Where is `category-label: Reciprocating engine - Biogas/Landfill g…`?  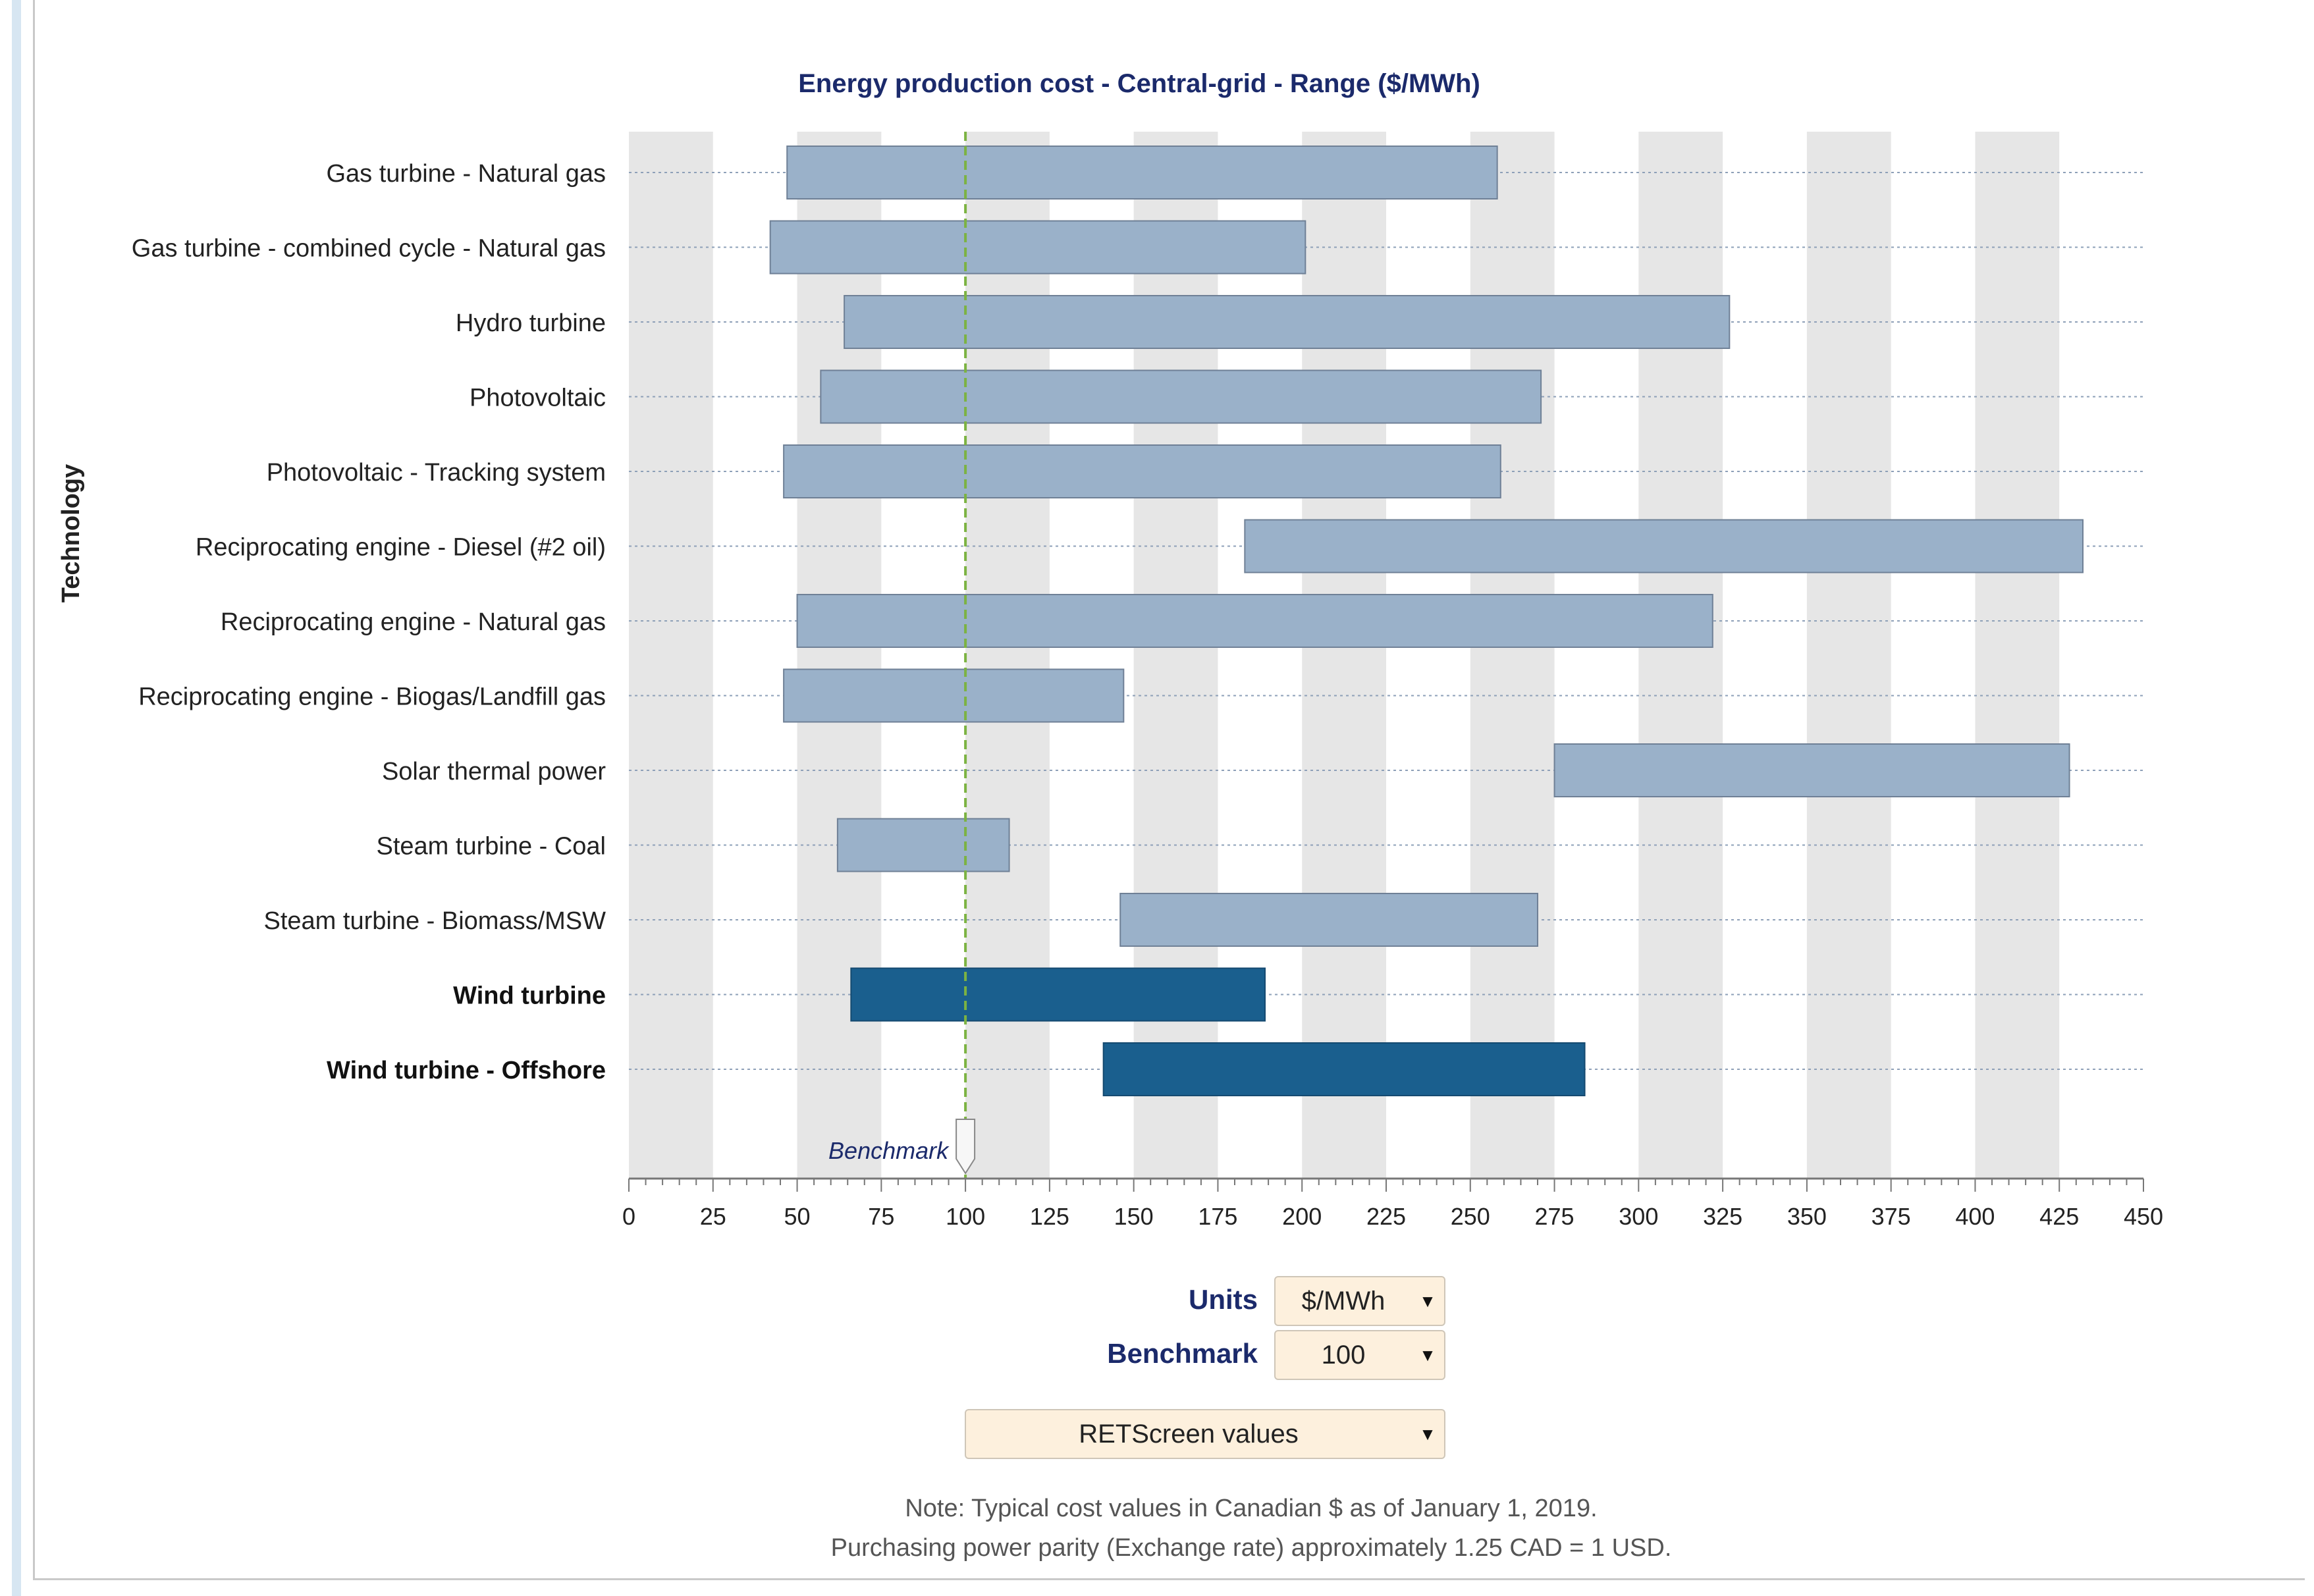
category-label: Reciprocating engine - Biogas/Landfill g… is located at coordinates (372, 697).